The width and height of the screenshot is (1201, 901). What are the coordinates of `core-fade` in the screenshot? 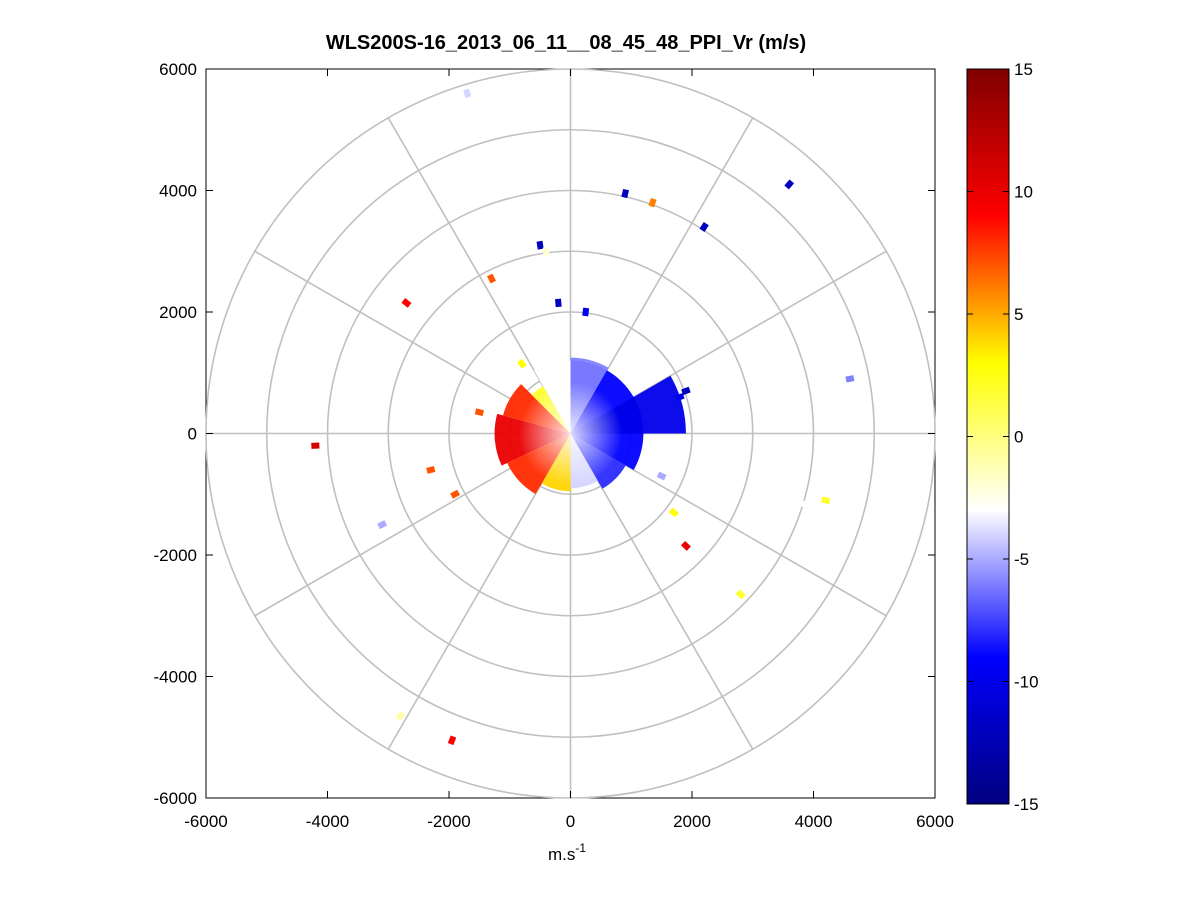 It's located at (570, 433).